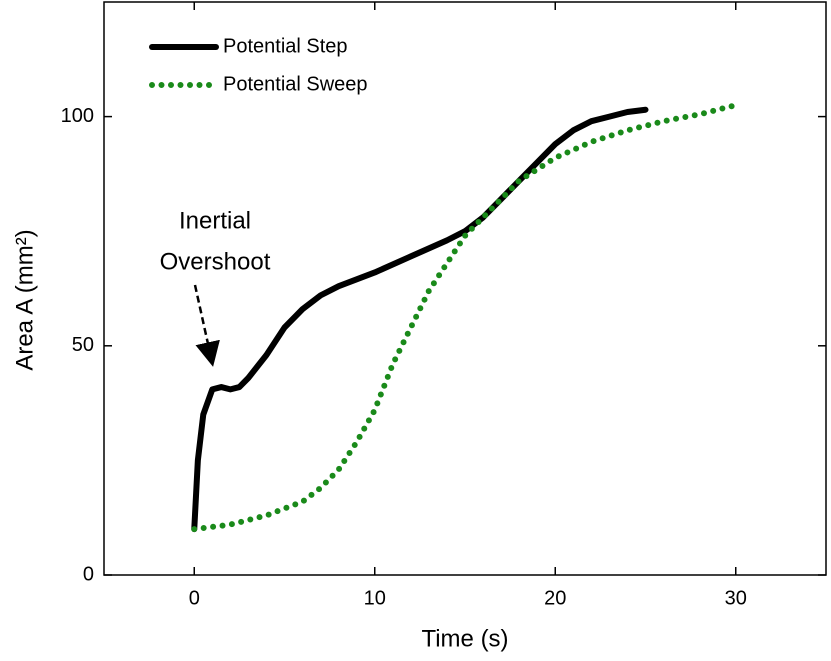  Describe the element at coordinates (295, 84) in the screenshot. I see `legend-label: Potential Sweep` at that location.